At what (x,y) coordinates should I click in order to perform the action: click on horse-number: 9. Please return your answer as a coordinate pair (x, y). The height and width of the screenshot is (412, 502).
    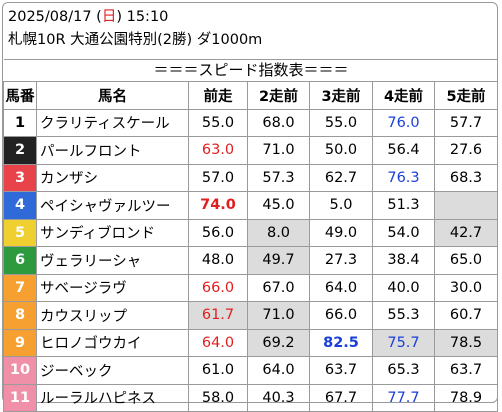
    Looking at the image, I should click on (20, 342).